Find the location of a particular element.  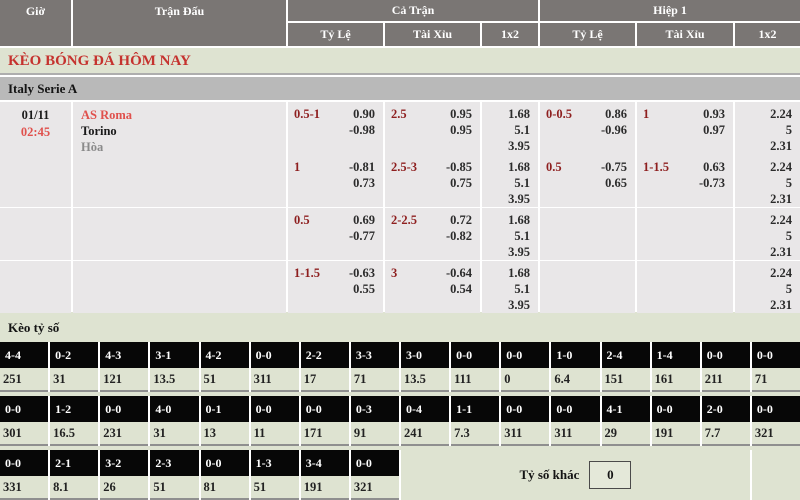

odd-value: -0.73 is located at coordinates (711, 183).